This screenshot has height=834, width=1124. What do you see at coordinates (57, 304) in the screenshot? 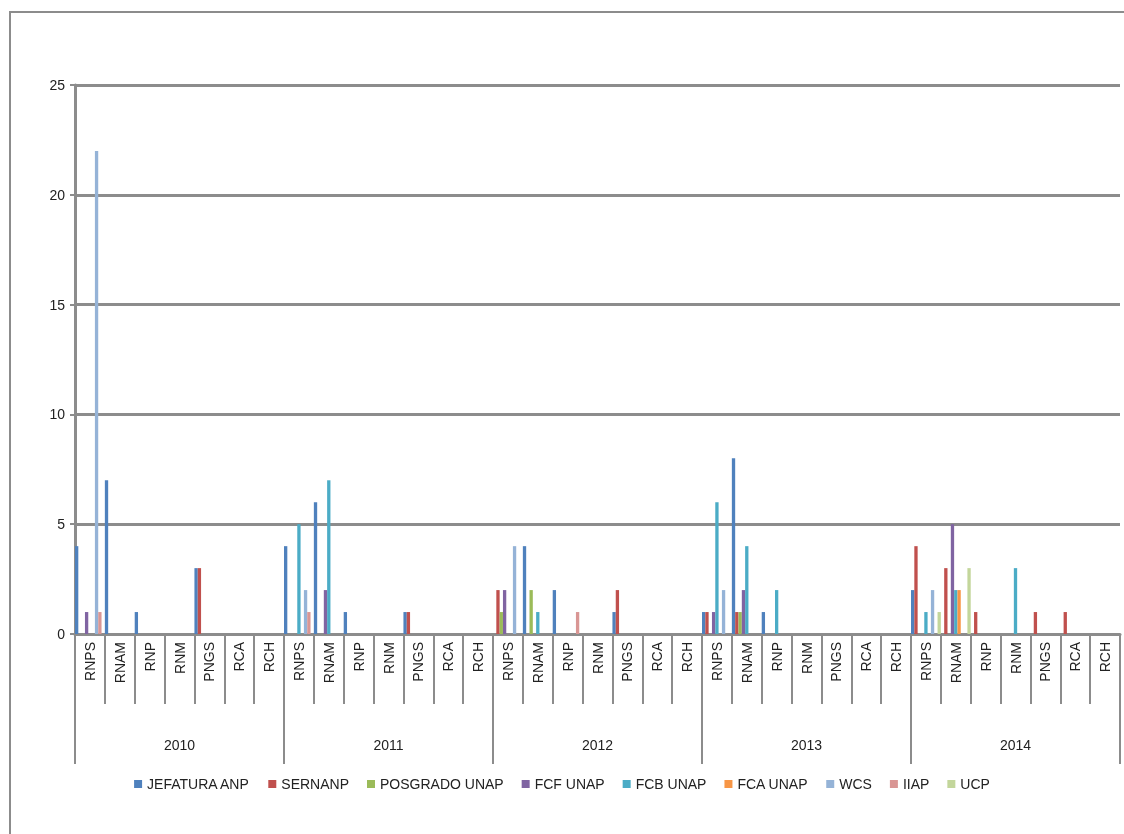
I see `y-tick-label: 15` at bounding box center [57, 304].